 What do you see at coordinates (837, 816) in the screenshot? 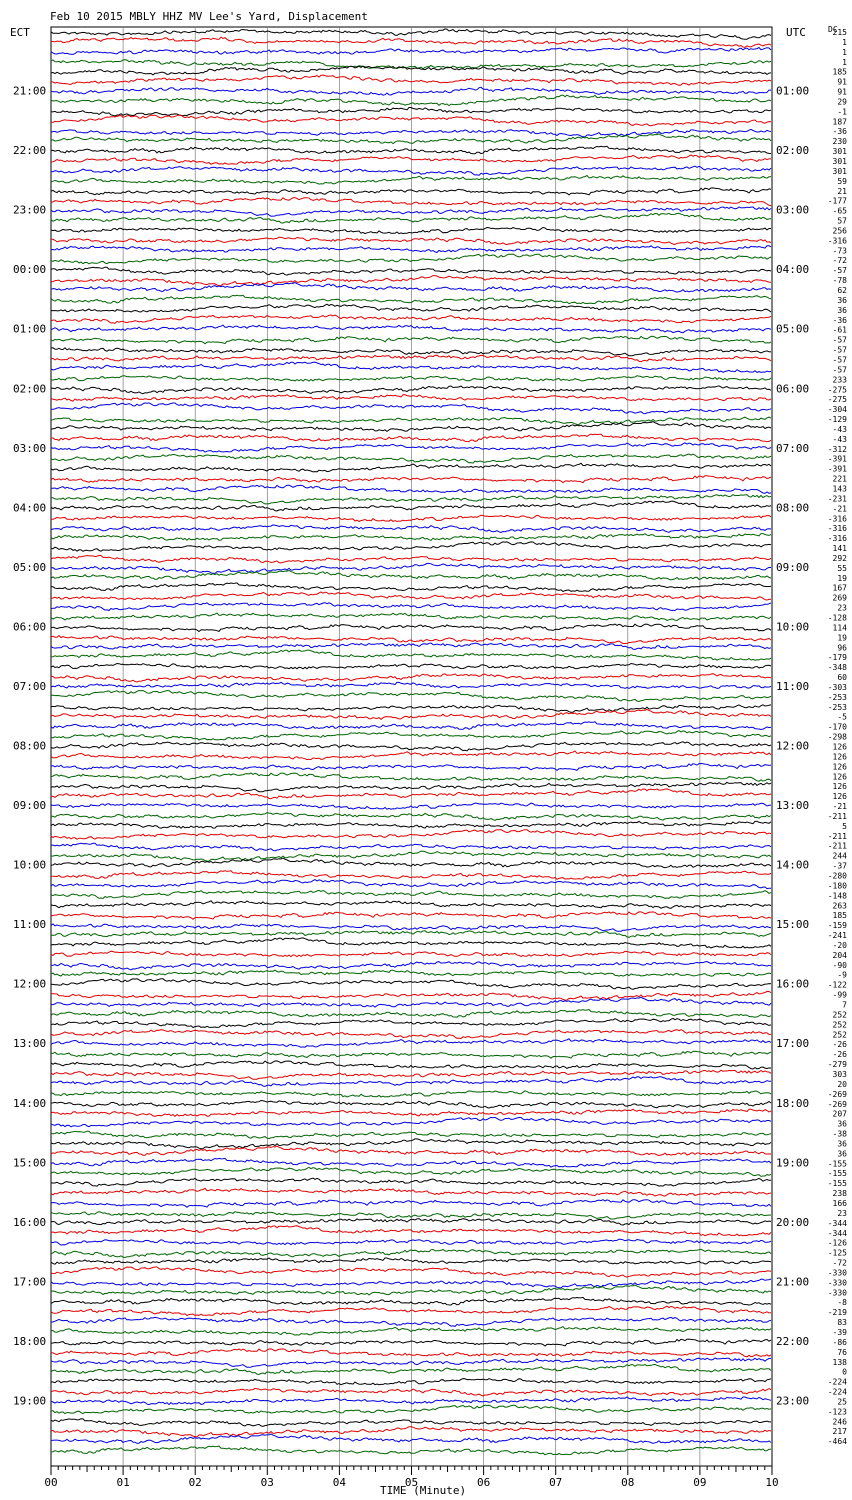
I see `dc-offset-label: -211` at bounding box center [837, 816].